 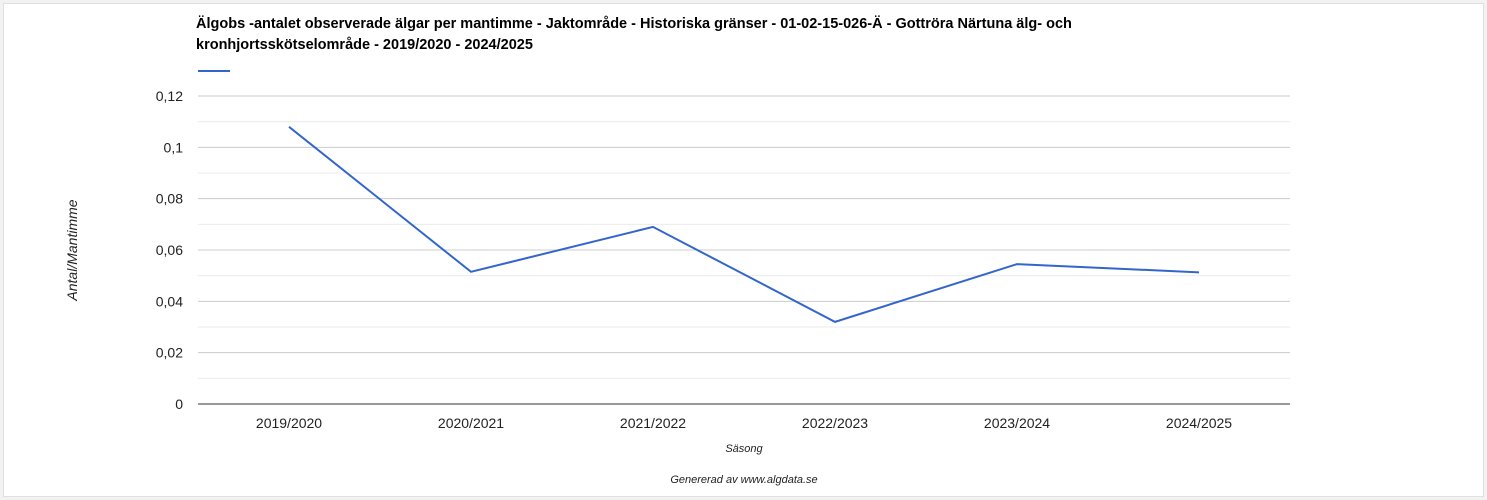 What do you see at coordinates (835, 423) in the screenshot?
I see `x-tick-label: 2022/2023` at bounding box center [835, 423].